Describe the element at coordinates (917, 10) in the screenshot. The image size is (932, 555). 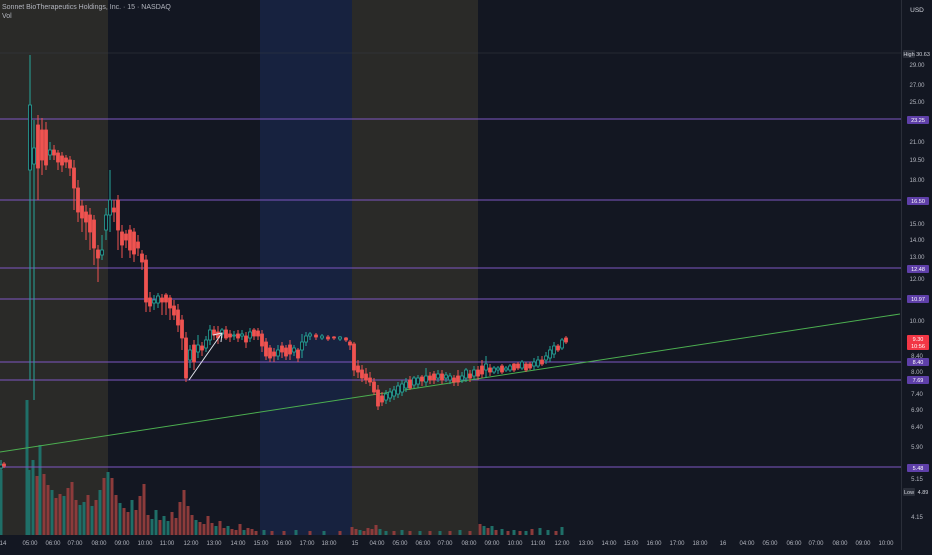
I see `currency-label: USD` at that location.